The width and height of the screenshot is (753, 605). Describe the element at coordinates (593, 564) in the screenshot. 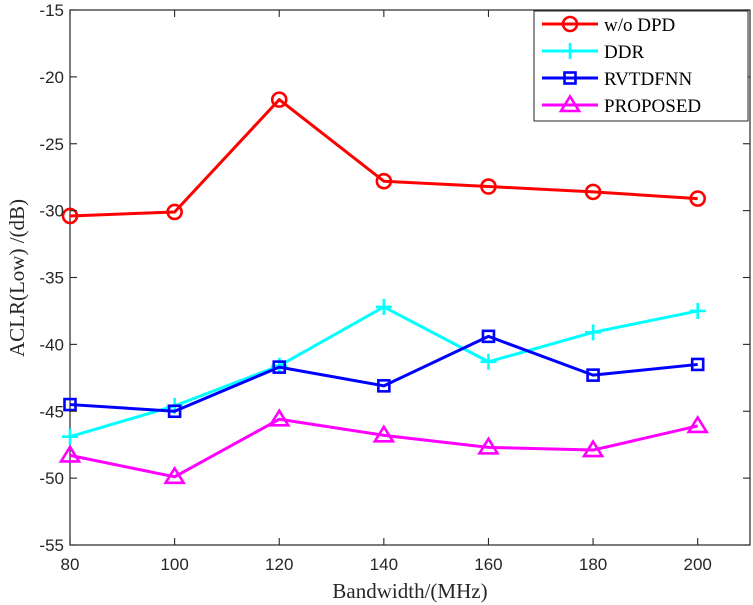

I see `x-tick-label: 180` at that location.